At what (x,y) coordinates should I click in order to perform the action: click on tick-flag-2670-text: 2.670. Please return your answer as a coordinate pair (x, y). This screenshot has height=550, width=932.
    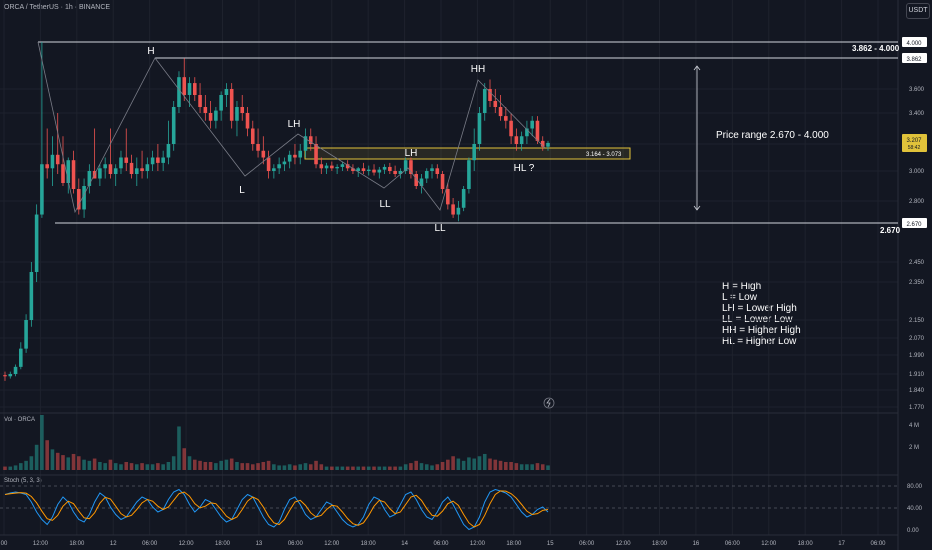
    Looking at the image, I should click on (914, 225).